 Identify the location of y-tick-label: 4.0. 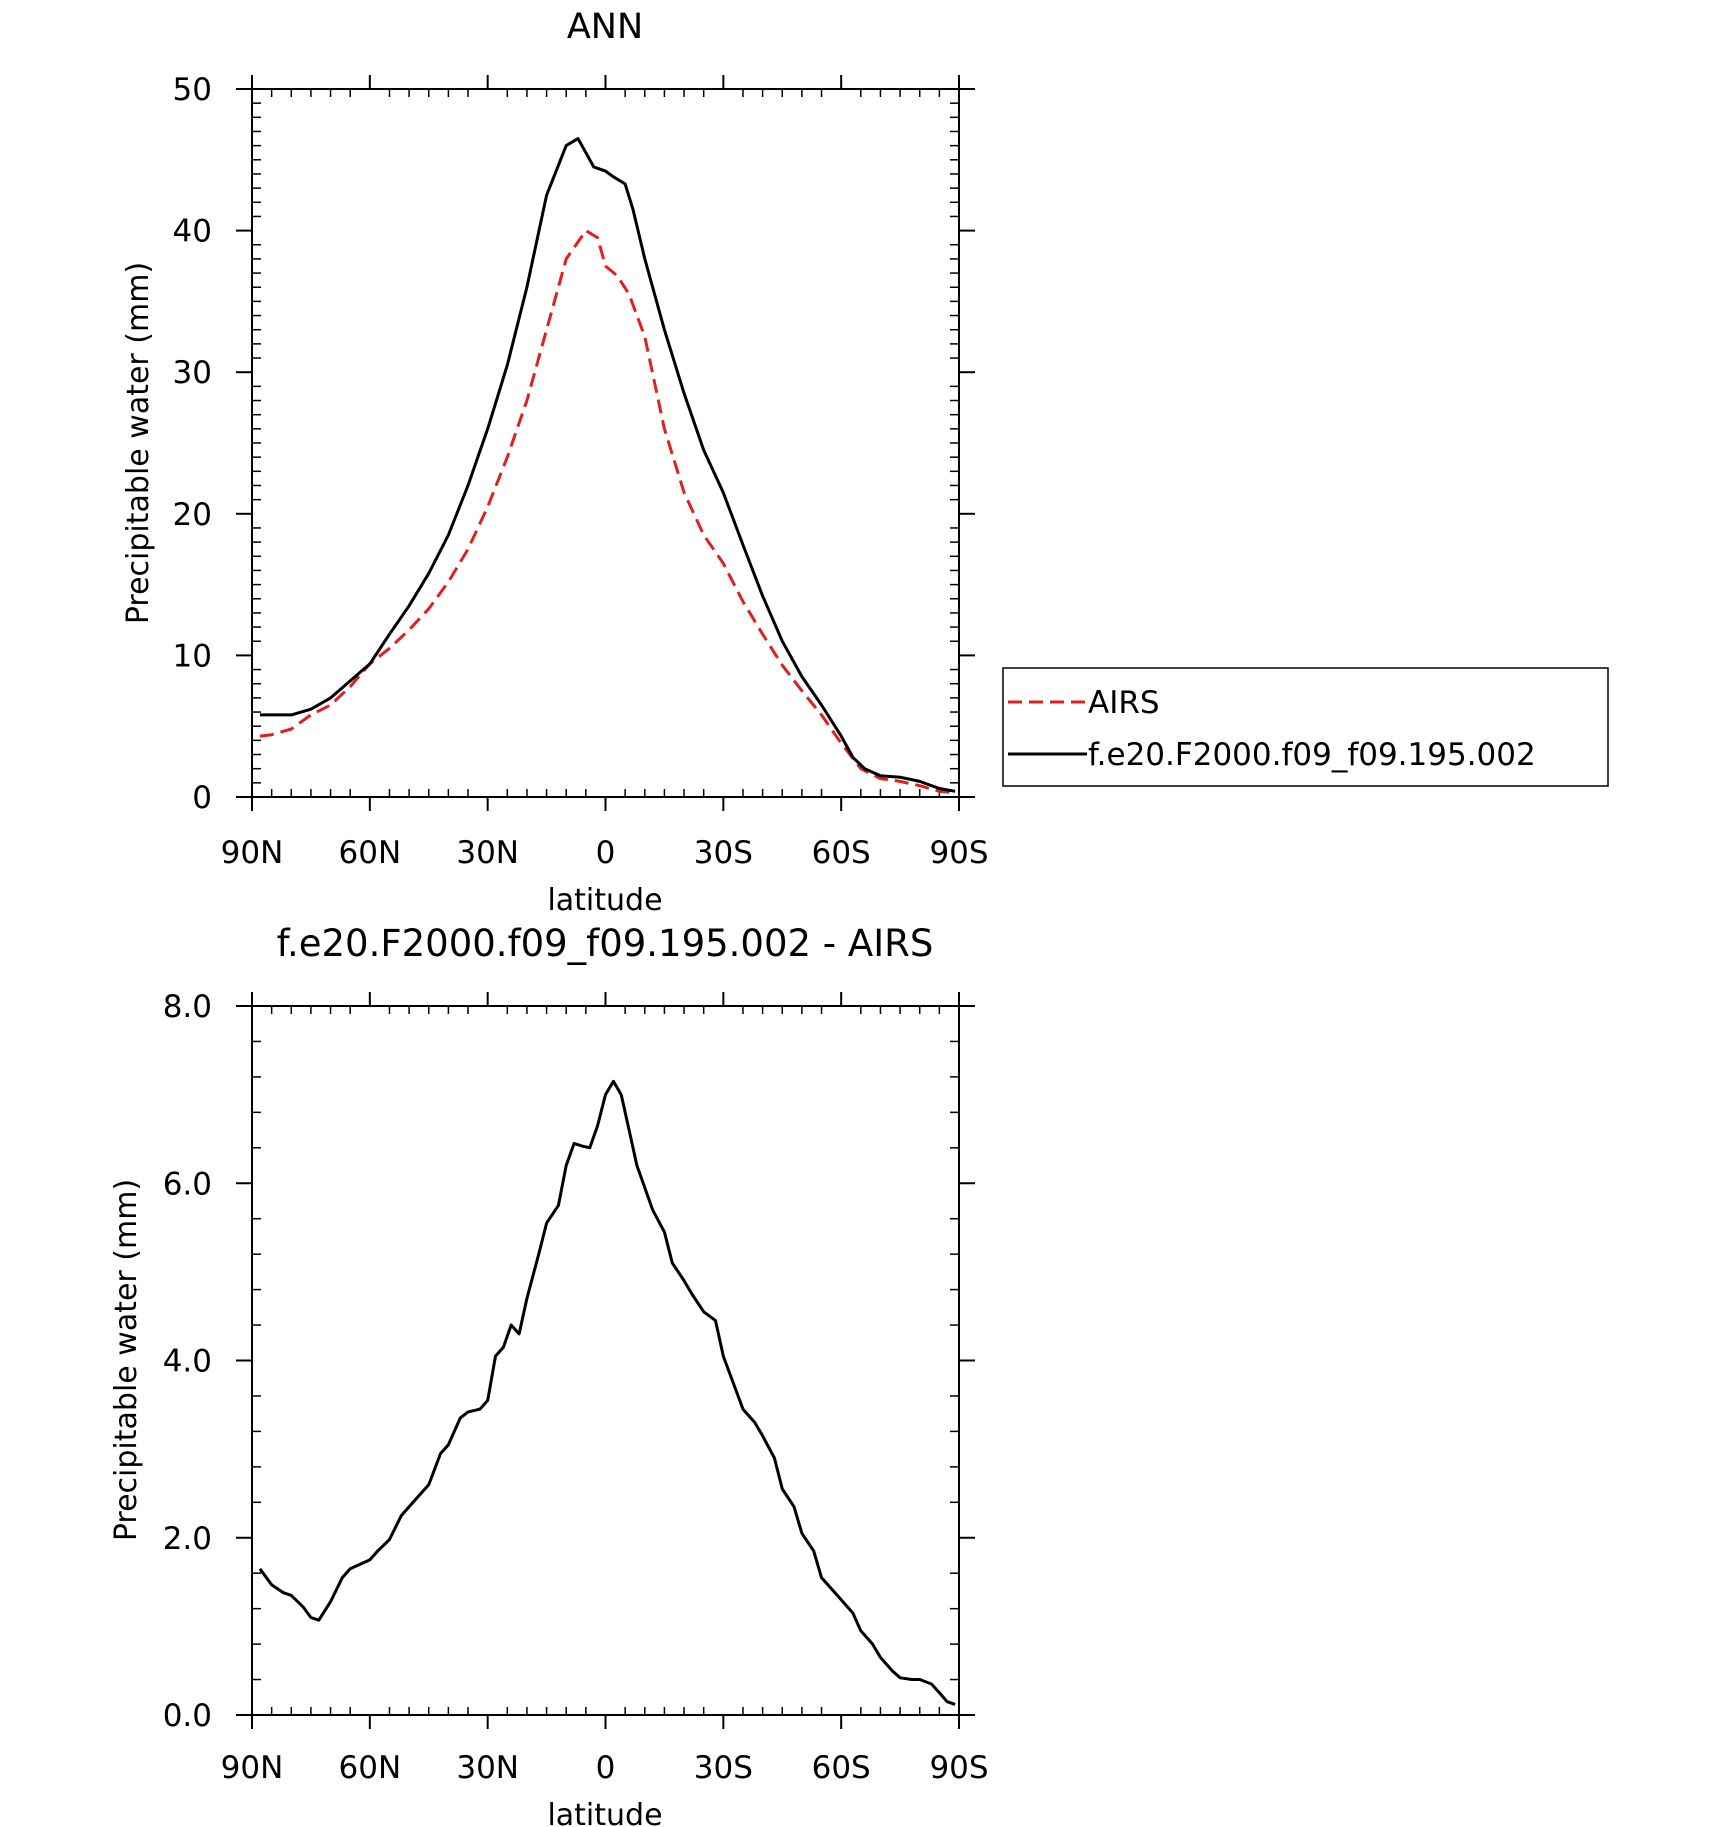
(187, 1362).